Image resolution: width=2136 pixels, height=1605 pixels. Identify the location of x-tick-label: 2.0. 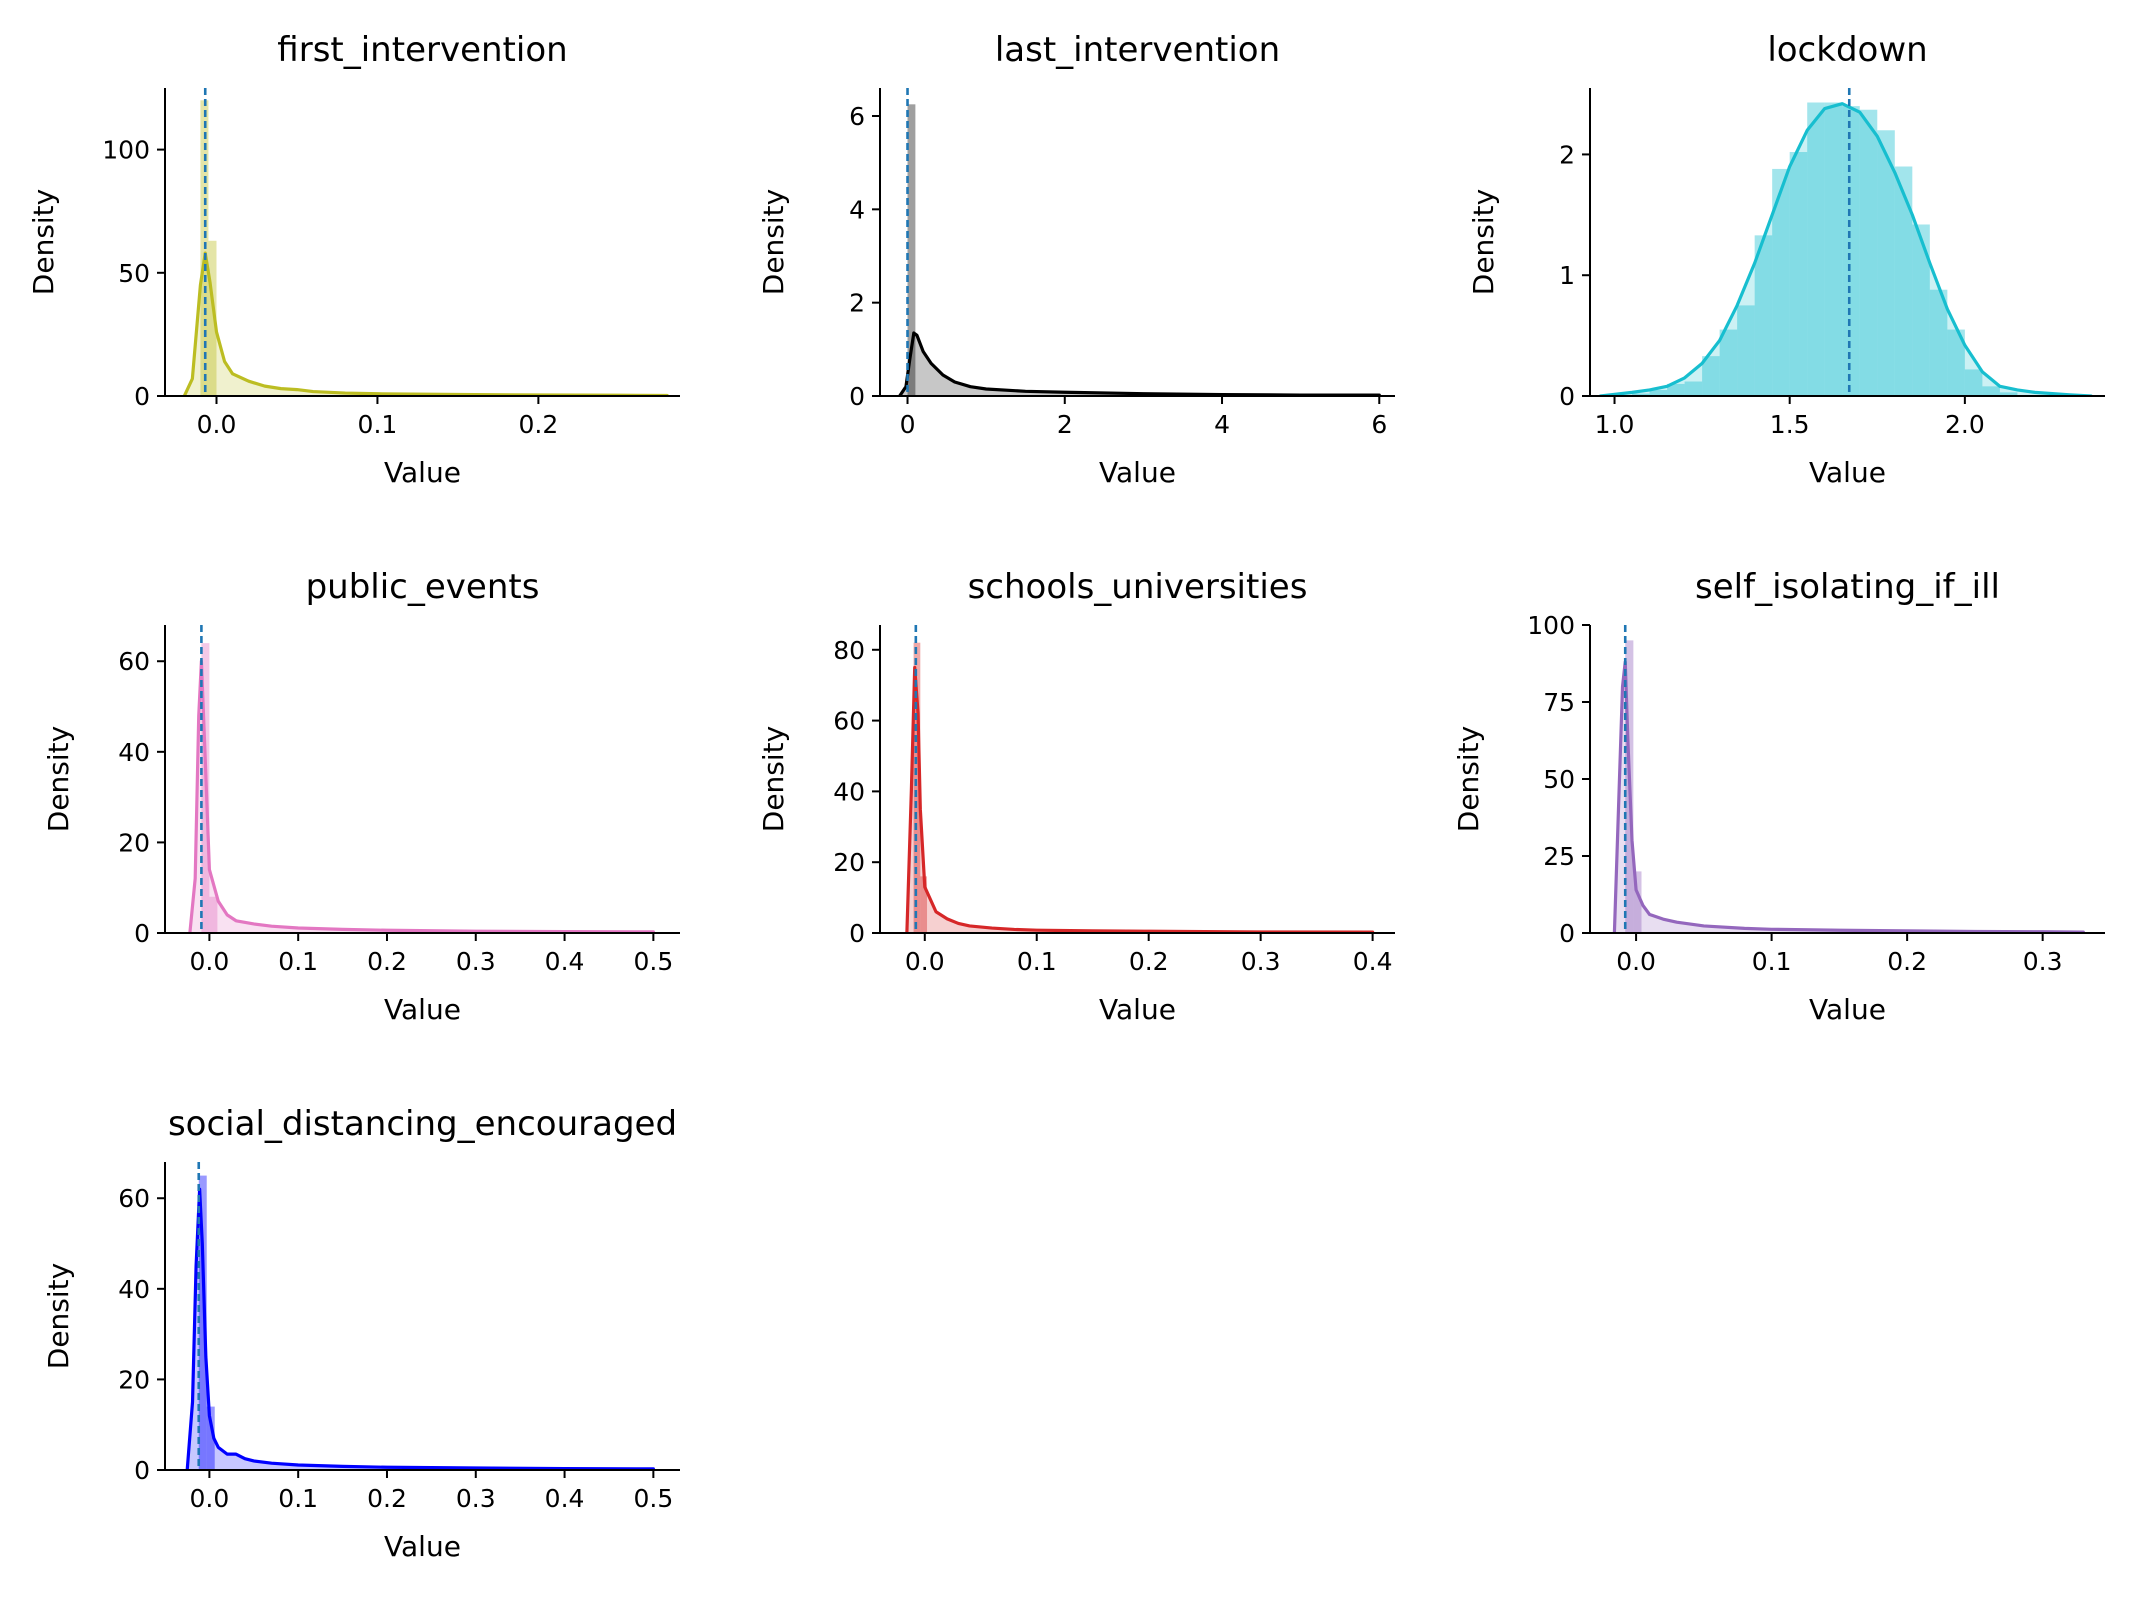
(1965, 424).